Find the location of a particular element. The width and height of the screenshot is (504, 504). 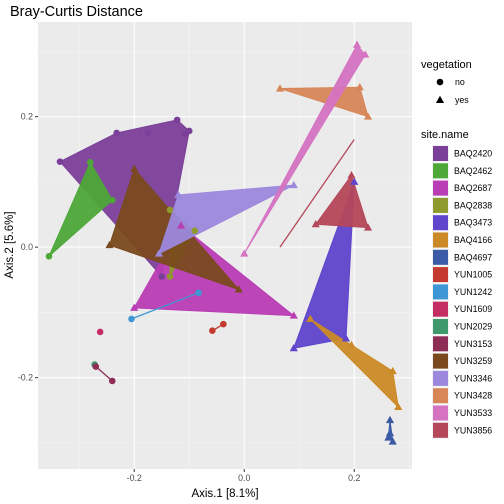

legend-shape-label: yes is located at coordinates (462, 100).